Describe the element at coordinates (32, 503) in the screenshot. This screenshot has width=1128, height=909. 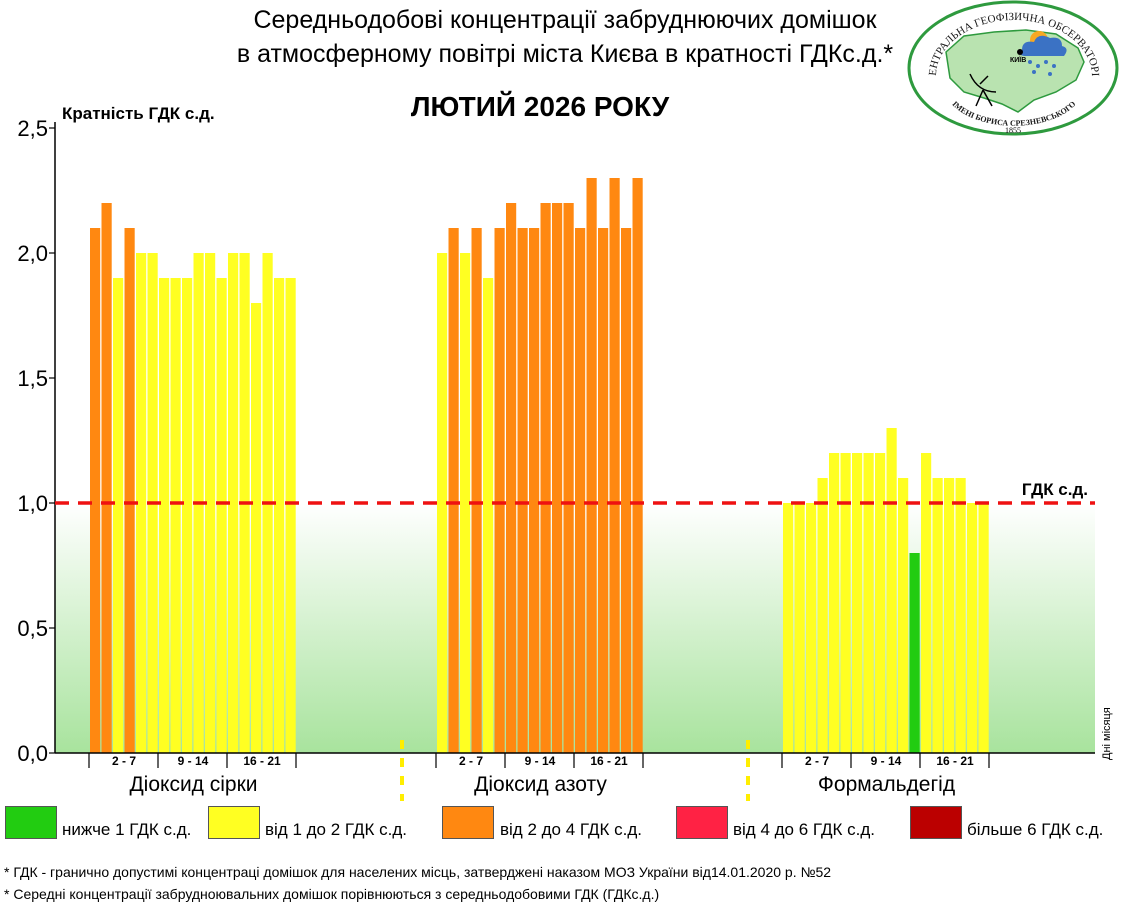
I see `y-tick-label: 1,0` at that location.